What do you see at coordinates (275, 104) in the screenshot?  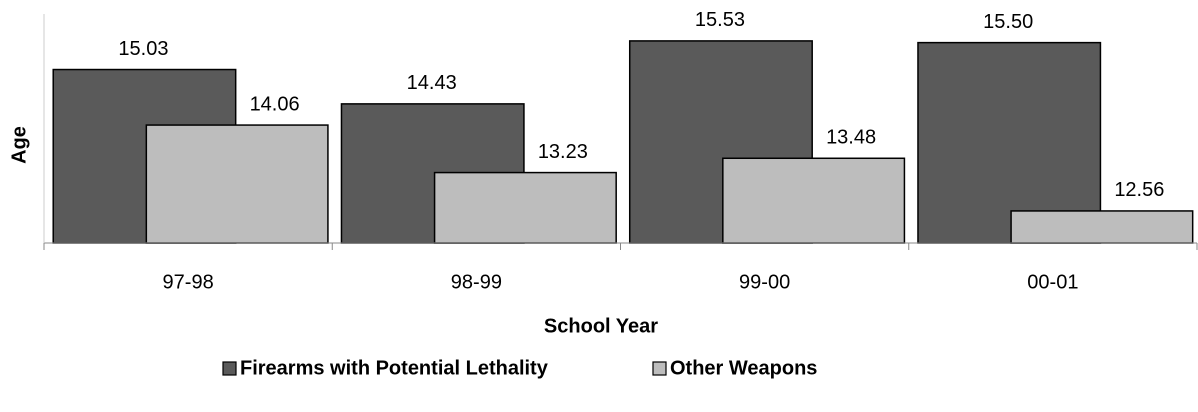 I see `data-label: 14.06` at bounding box center [275, 104].